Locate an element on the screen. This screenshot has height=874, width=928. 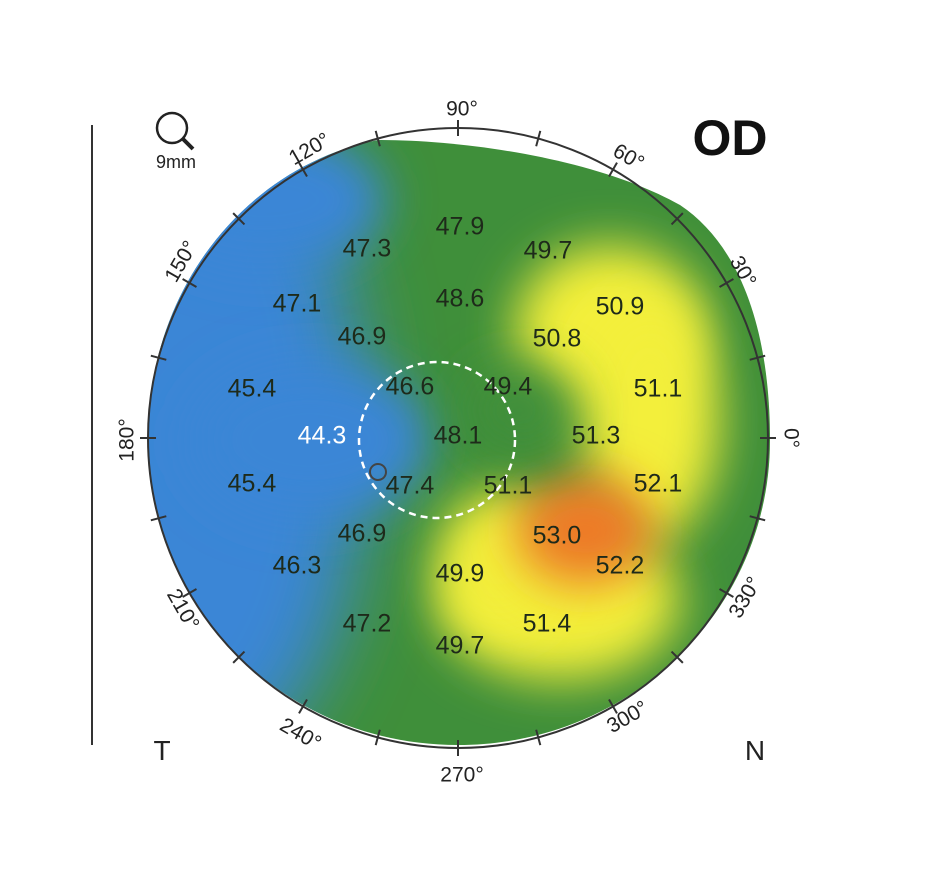
thickness-value-v-48-6: 48.6 is located at coordinates (460, 299).